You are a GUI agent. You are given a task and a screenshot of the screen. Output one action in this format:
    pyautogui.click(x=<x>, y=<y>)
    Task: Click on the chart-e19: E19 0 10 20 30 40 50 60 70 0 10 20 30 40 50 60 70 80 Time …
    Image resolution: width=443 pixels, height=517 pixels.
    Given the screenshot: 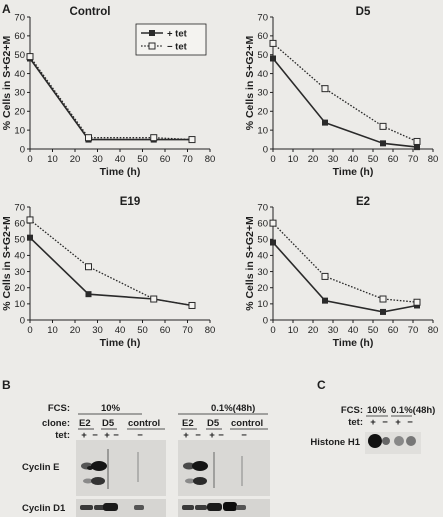 What is the action you would take?
    pyautogui.click(x=108, y=272)
    